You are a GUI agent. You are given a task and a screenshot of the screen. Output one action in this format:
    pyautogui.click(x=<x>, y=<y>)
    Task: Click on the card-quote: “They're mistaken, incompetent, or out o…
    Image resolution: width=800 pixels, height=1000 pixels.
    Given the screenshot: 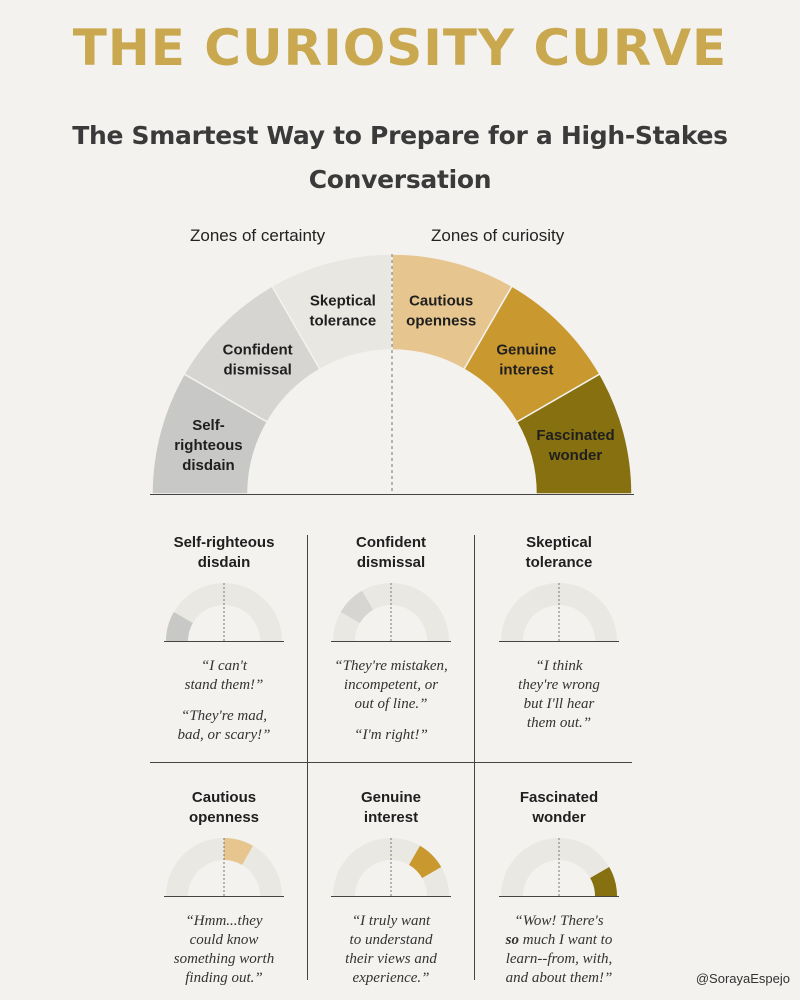 What is the action you would take?
    pyautogui.click(x=391, y=685)
    